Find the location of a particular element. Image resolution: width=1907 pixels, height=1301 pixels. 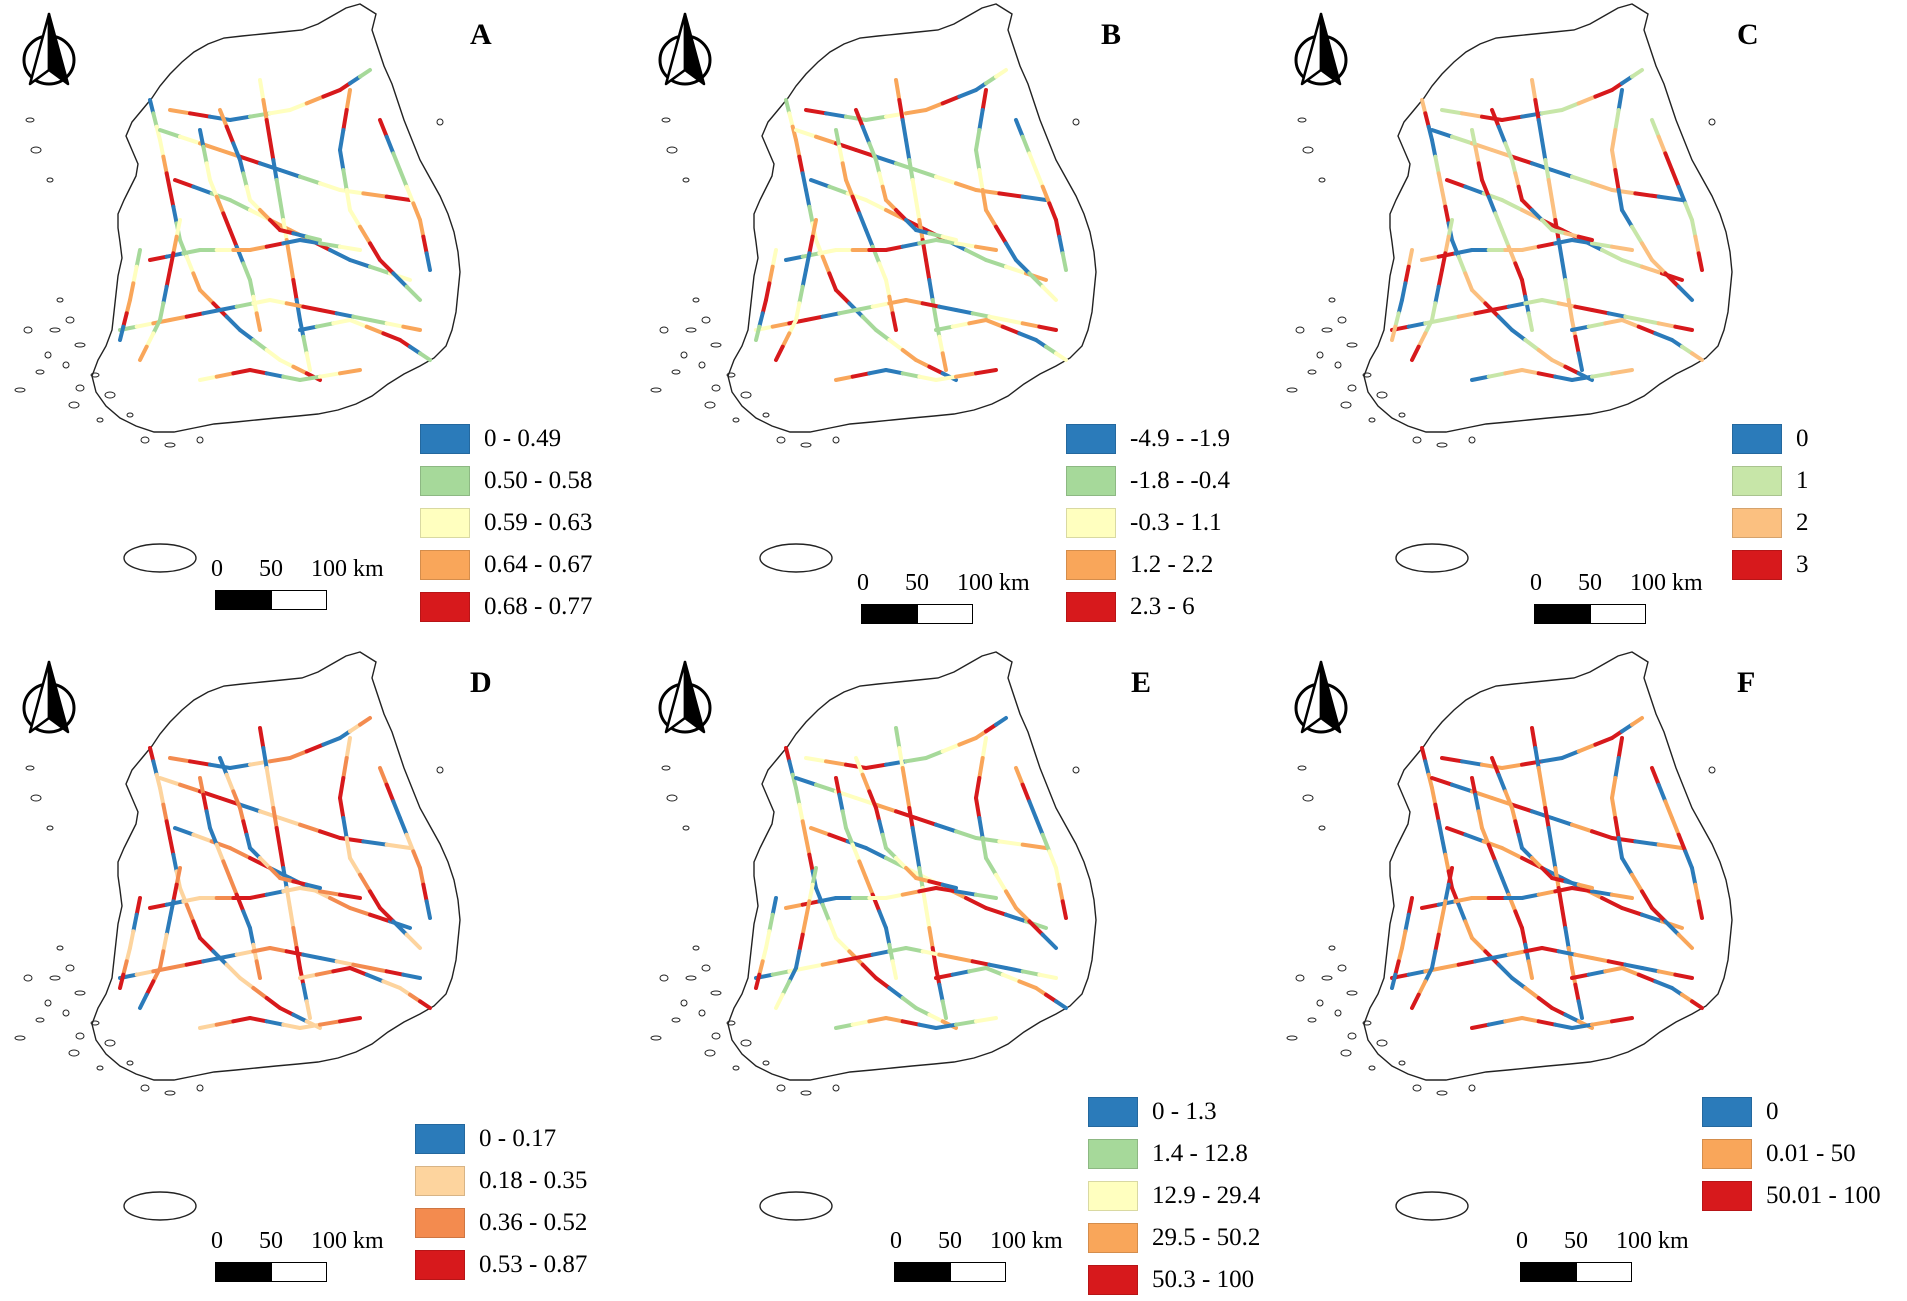

legend: 0 1 2 3 is located at coordinates (1770, 502).